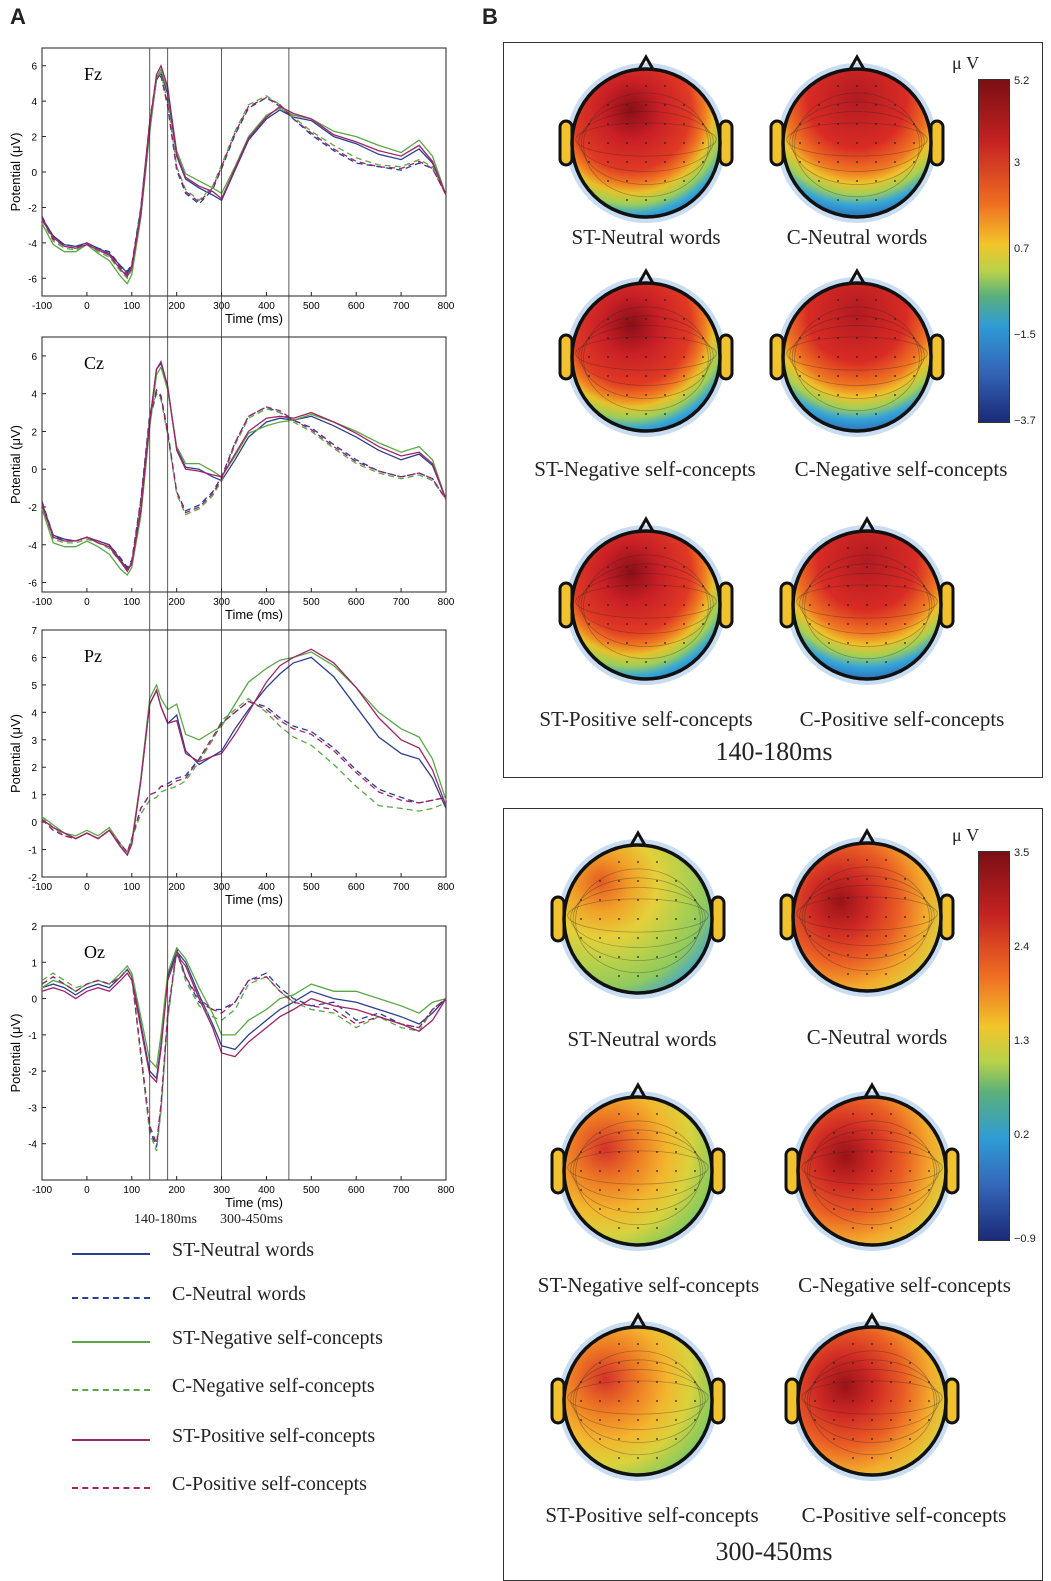 Image resolution: width=1051 pixels, height=1581 pixels. What do you see at coordinates (93, 656) in the screenshot?
I see `channel-label: Pz` at bounding box center [93, 656].